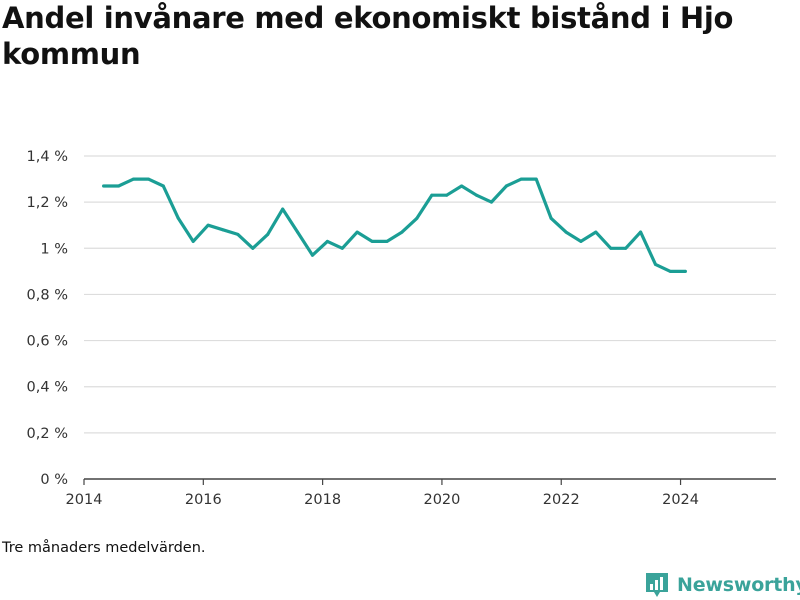 The width and height of the screenshot is (800, 600). Describe the element at coordinates (203, 500) in the screenshot. I see `x-tick-label: 2016` at that location.